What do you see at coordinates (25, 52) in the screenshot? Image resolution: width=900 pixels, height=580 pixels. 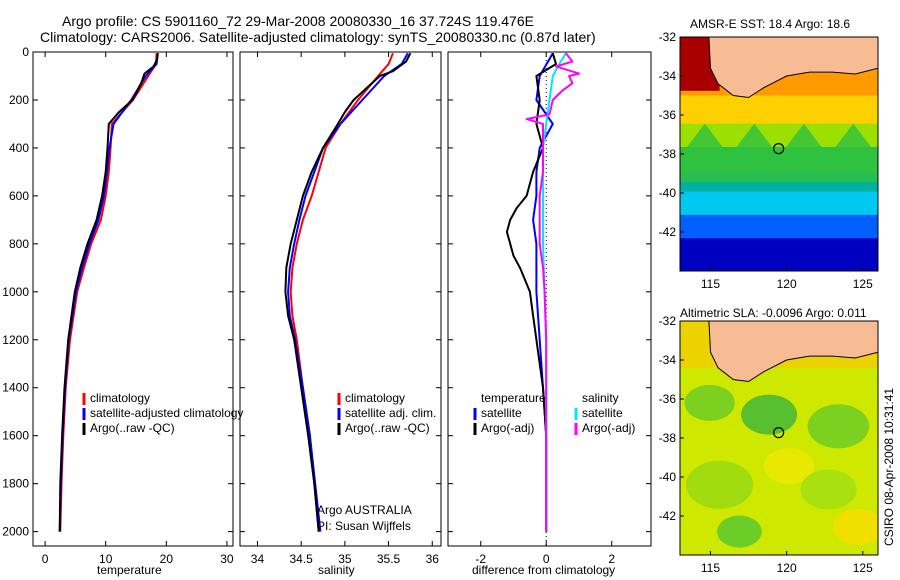 I see `y-tick-label: 0` at bounding box center [25, 52].